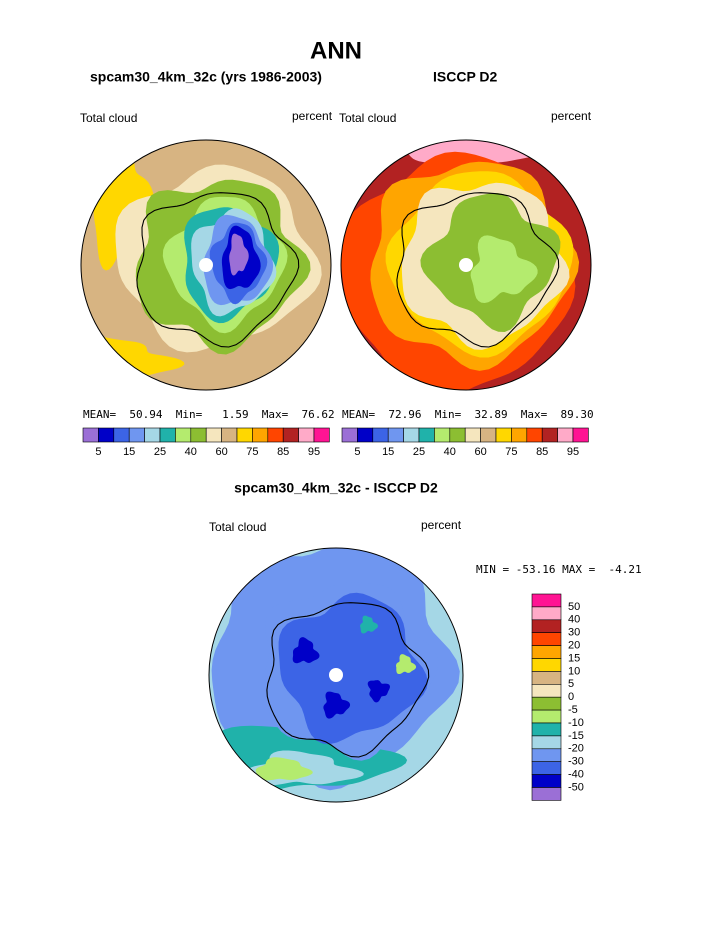  I want to click on figure-title: ANN, so click(336, 50).